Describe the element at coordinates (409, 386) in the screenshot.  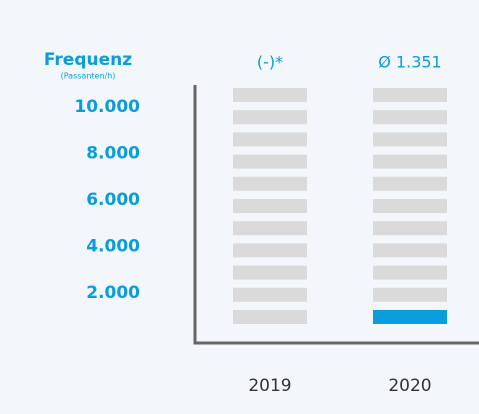
I see `x-tick-label: 2020` at that location.